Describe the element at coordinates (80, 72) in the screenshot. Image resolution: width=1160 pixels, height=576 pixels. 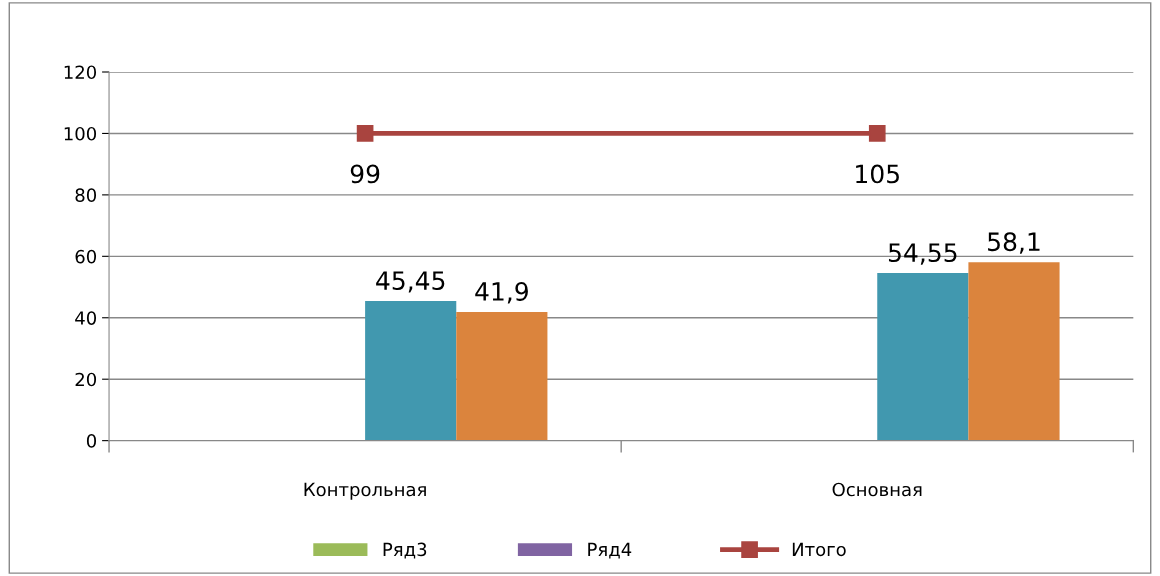
I see `y-tick-label: 120` at that location.